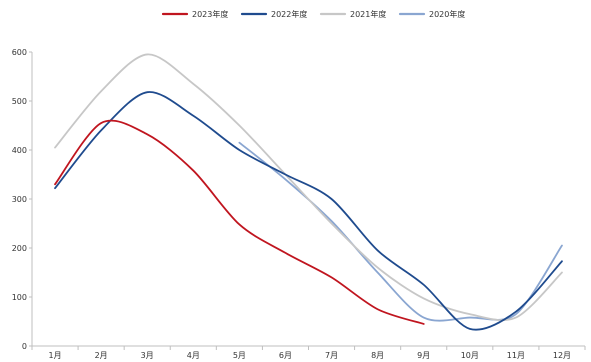  I want to click on legend-label: 2020年度, so click(447, 14).